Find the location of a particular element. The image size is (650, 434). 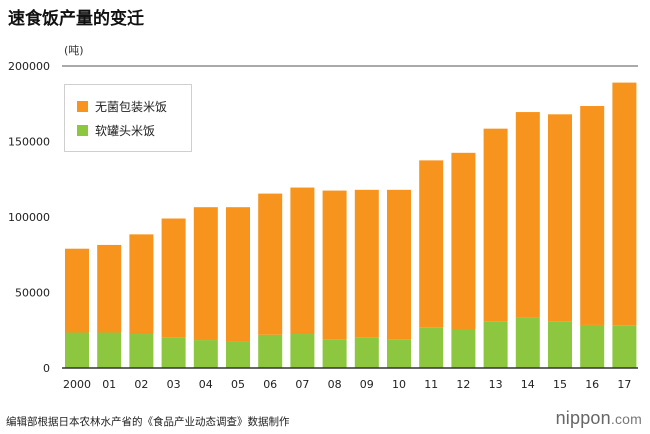

x-tick-label: 11 is located at coordinates (431, 384).